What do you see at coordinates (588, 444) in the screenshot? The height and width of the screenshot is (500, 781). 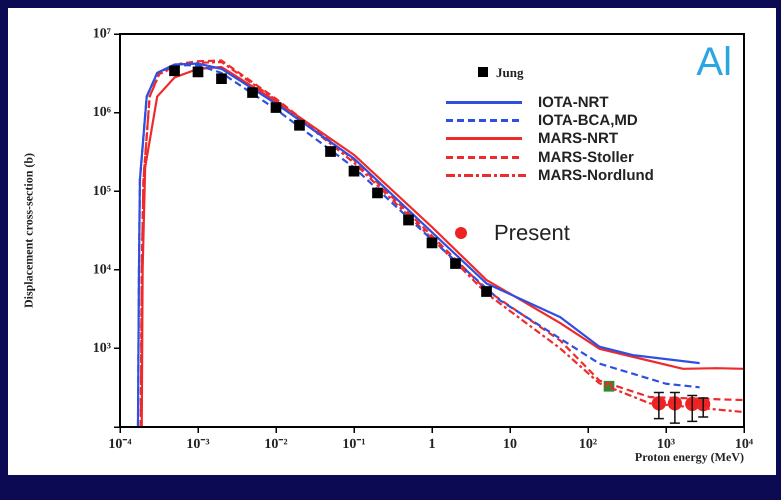 I see `x-tick-label: 10²` at bounding box center [588, 444].